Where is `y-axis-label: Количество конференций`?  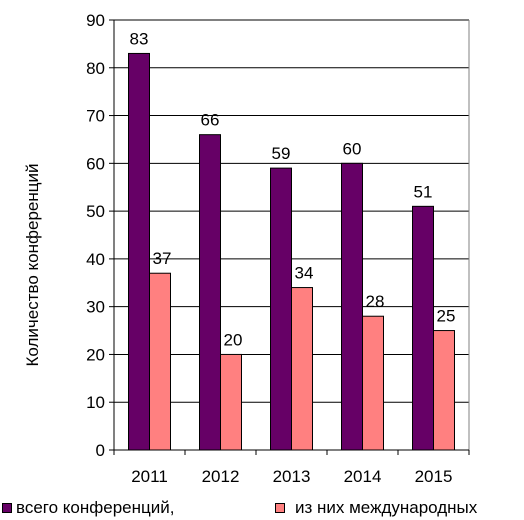
y-axis-label: Количество конференций is located at coordinates (32, 265).